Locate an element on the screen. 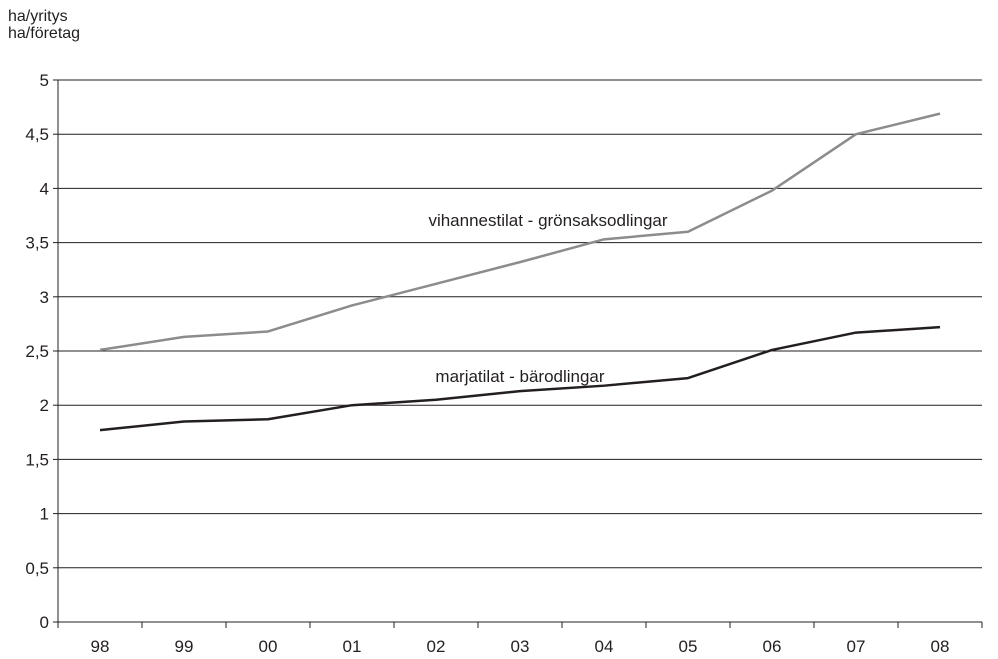  x-tick-label: 00 is located at coordinates (268, 646).